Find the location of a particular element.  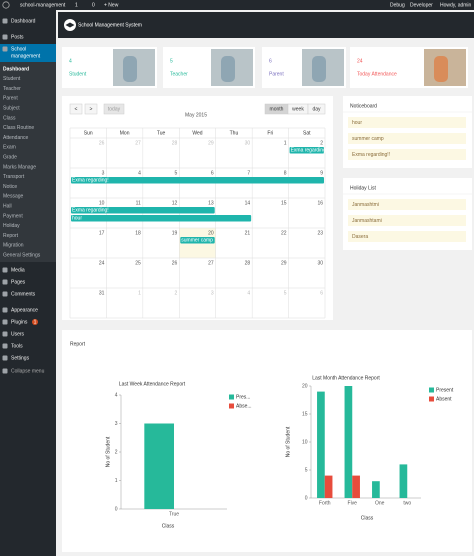

submenu-item: Holiday is located at coordinates (11, 226).